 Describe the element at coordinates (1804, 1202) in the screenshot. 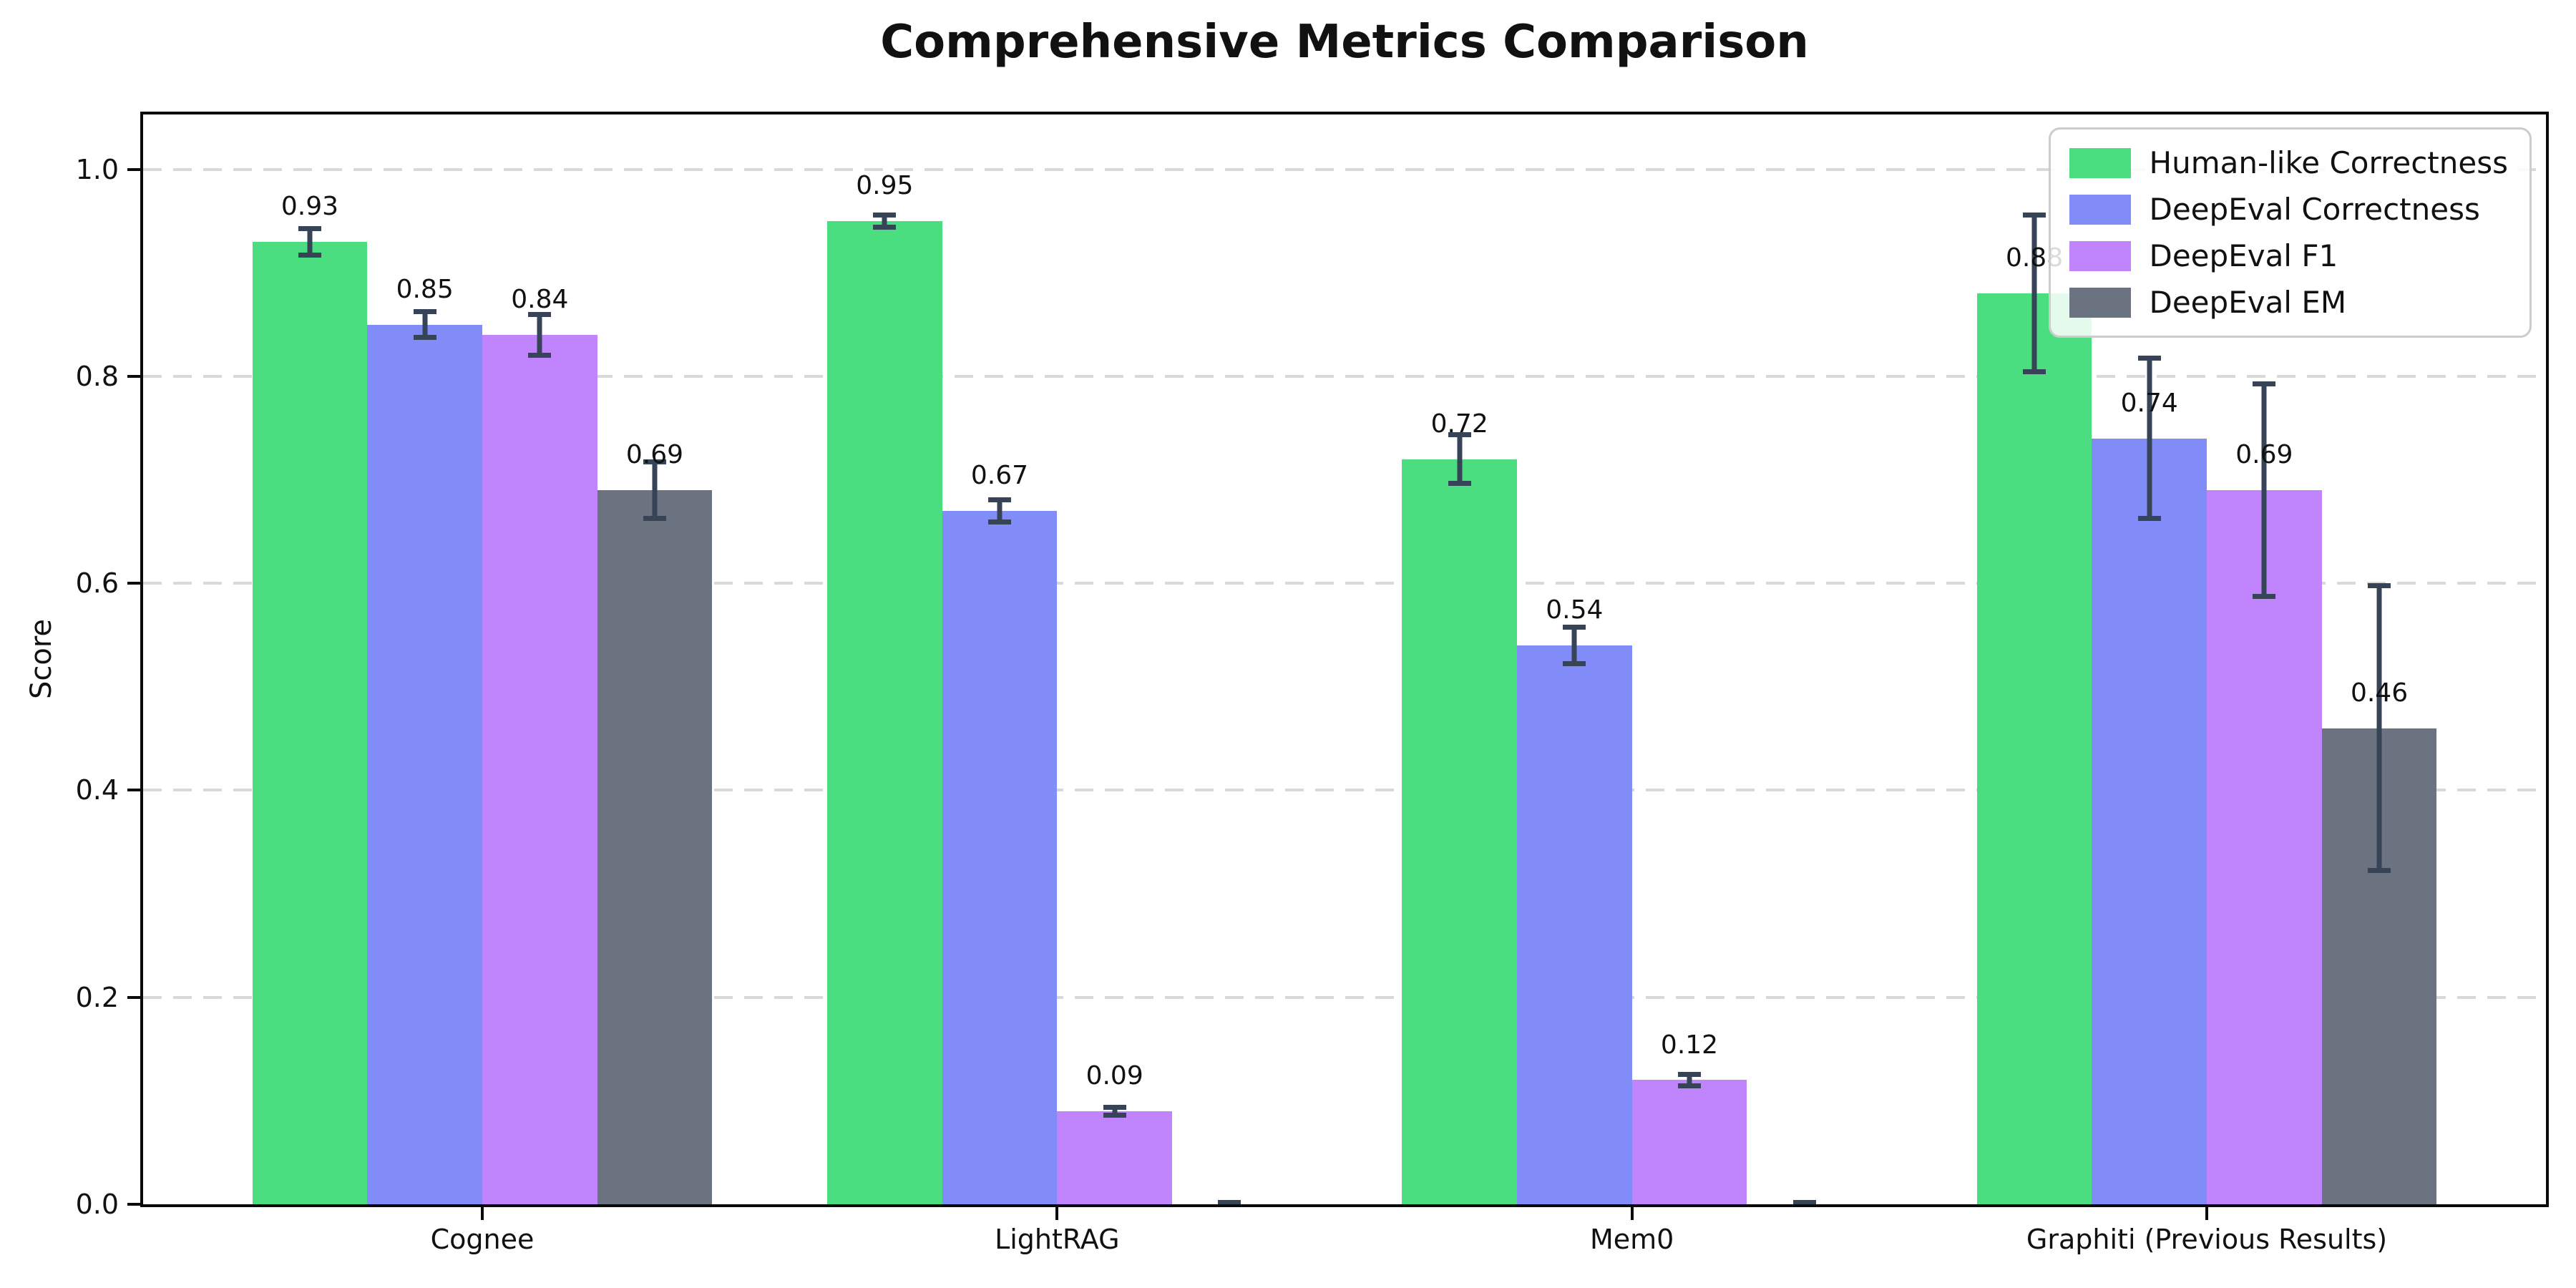

I see `error-bar-deepeval-em-mem0` at that location.